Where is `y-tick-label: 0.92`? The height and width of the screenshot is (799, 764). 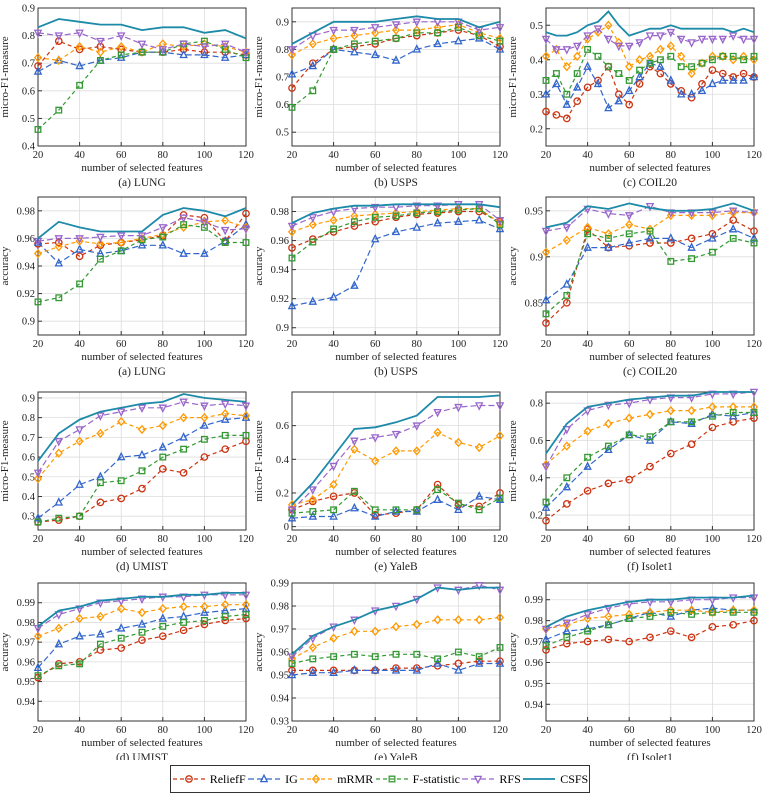
y-tick-label: 0.92 is located at coordinates (26, 294).